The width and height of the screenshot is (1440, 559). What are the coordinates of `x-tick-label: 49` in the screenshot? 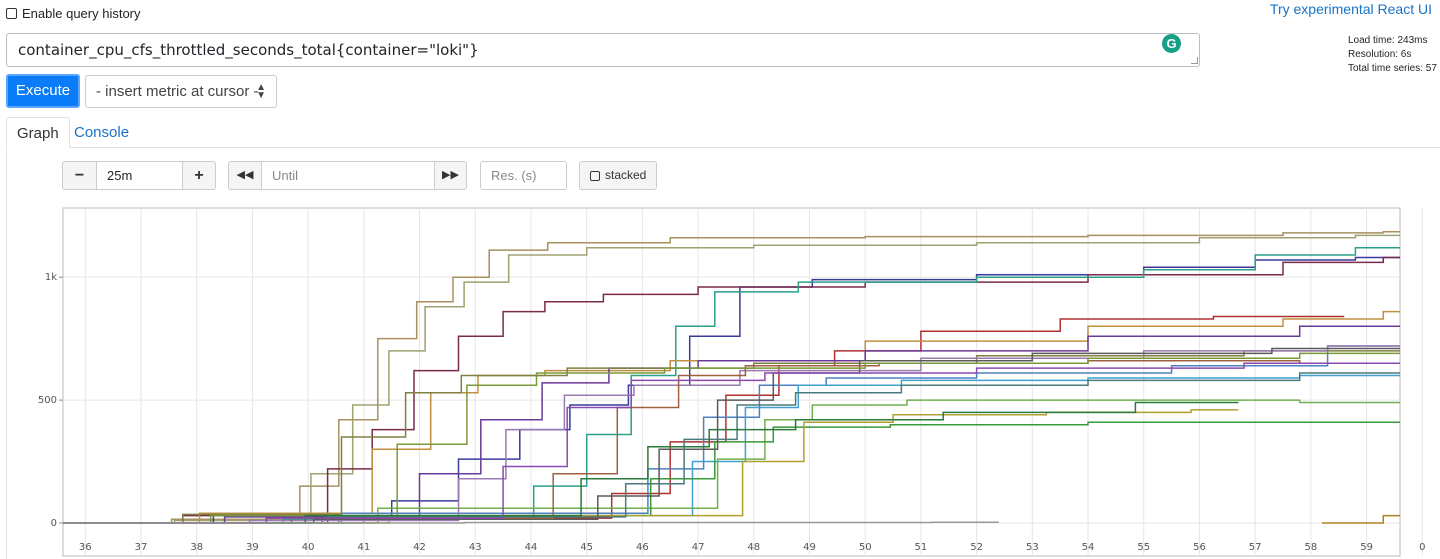 It's located at (809, 547).